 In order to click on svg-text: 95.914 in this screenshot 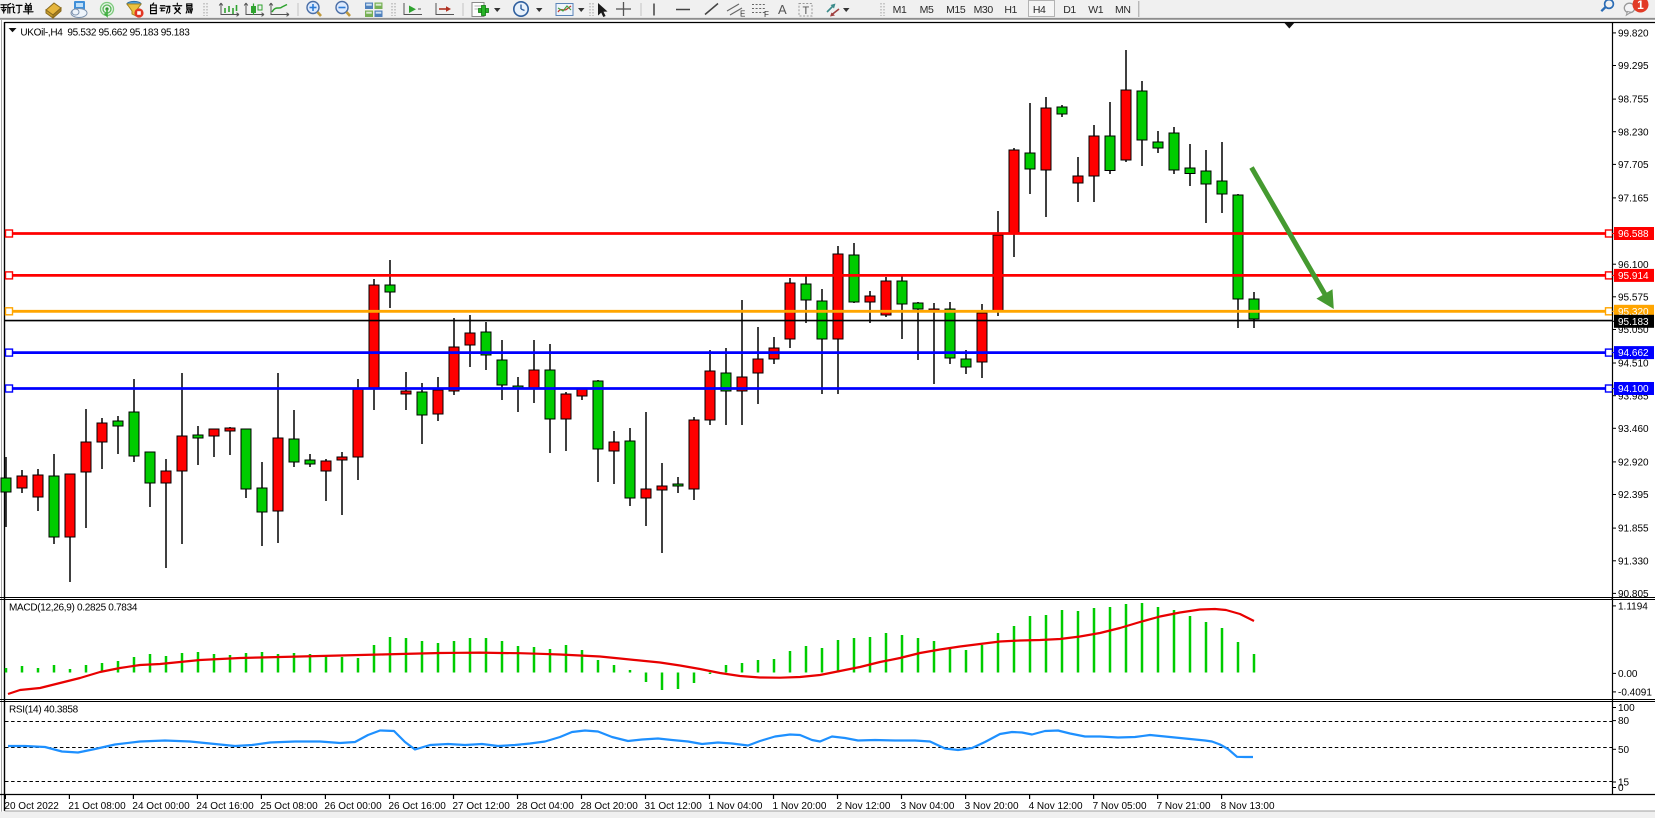, I will do `click(1633, 276)`.